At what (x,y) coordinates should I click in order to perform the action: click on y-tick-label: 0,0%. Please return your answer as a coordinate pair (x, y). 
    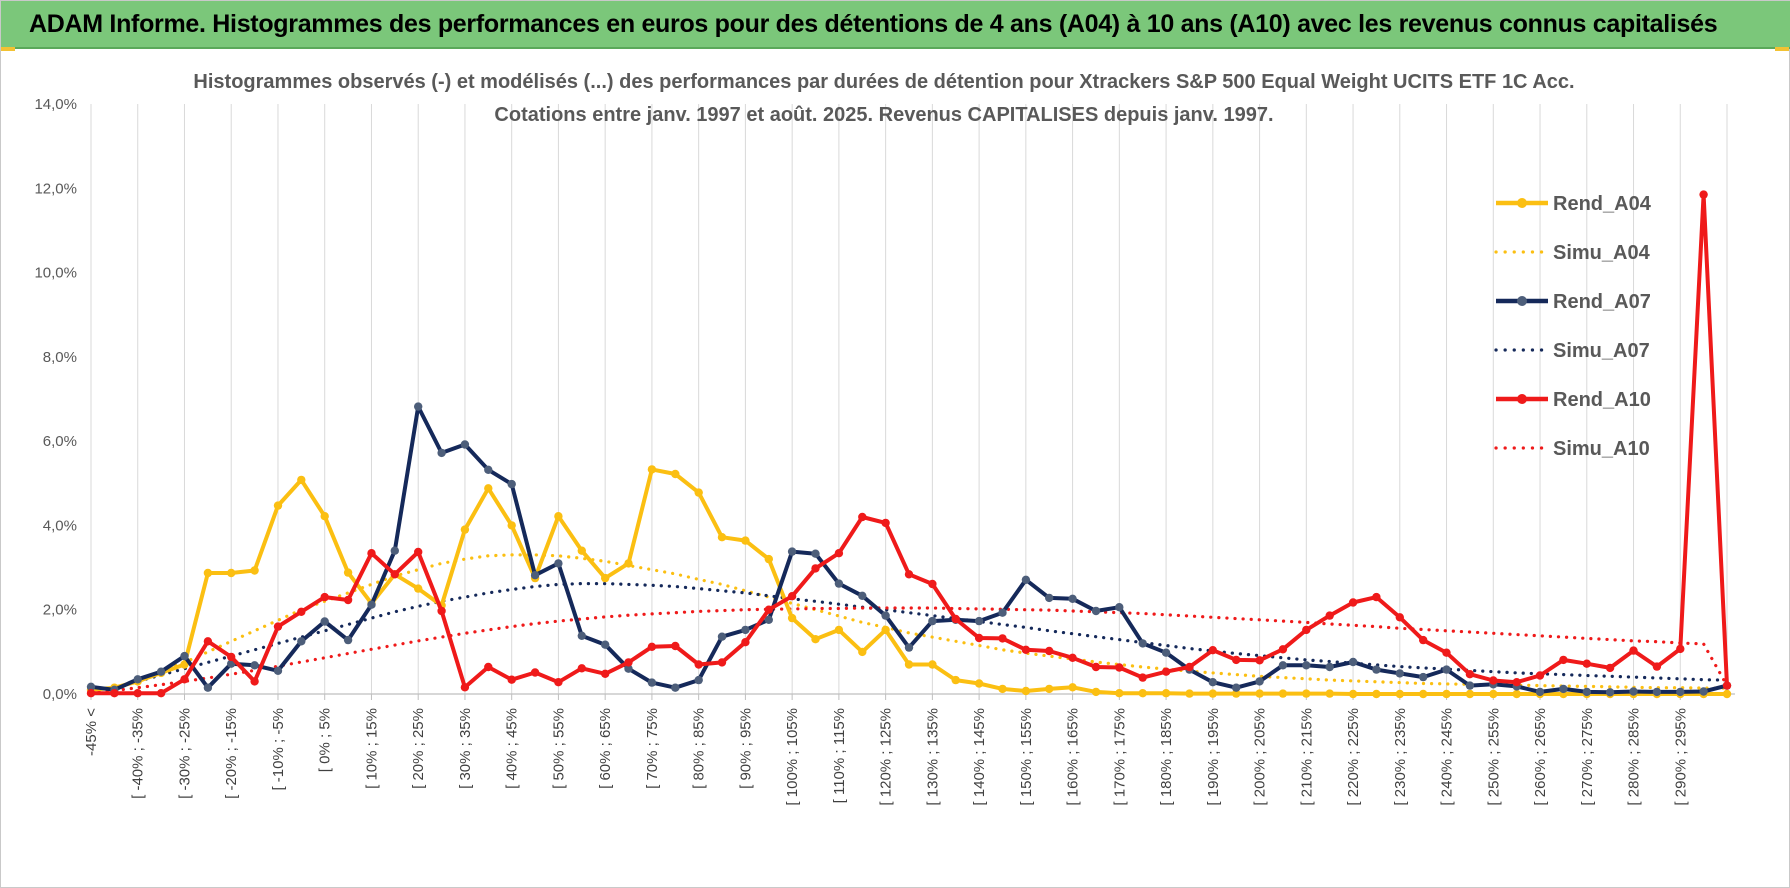
    Looking at the image, I should click on (60, 694).